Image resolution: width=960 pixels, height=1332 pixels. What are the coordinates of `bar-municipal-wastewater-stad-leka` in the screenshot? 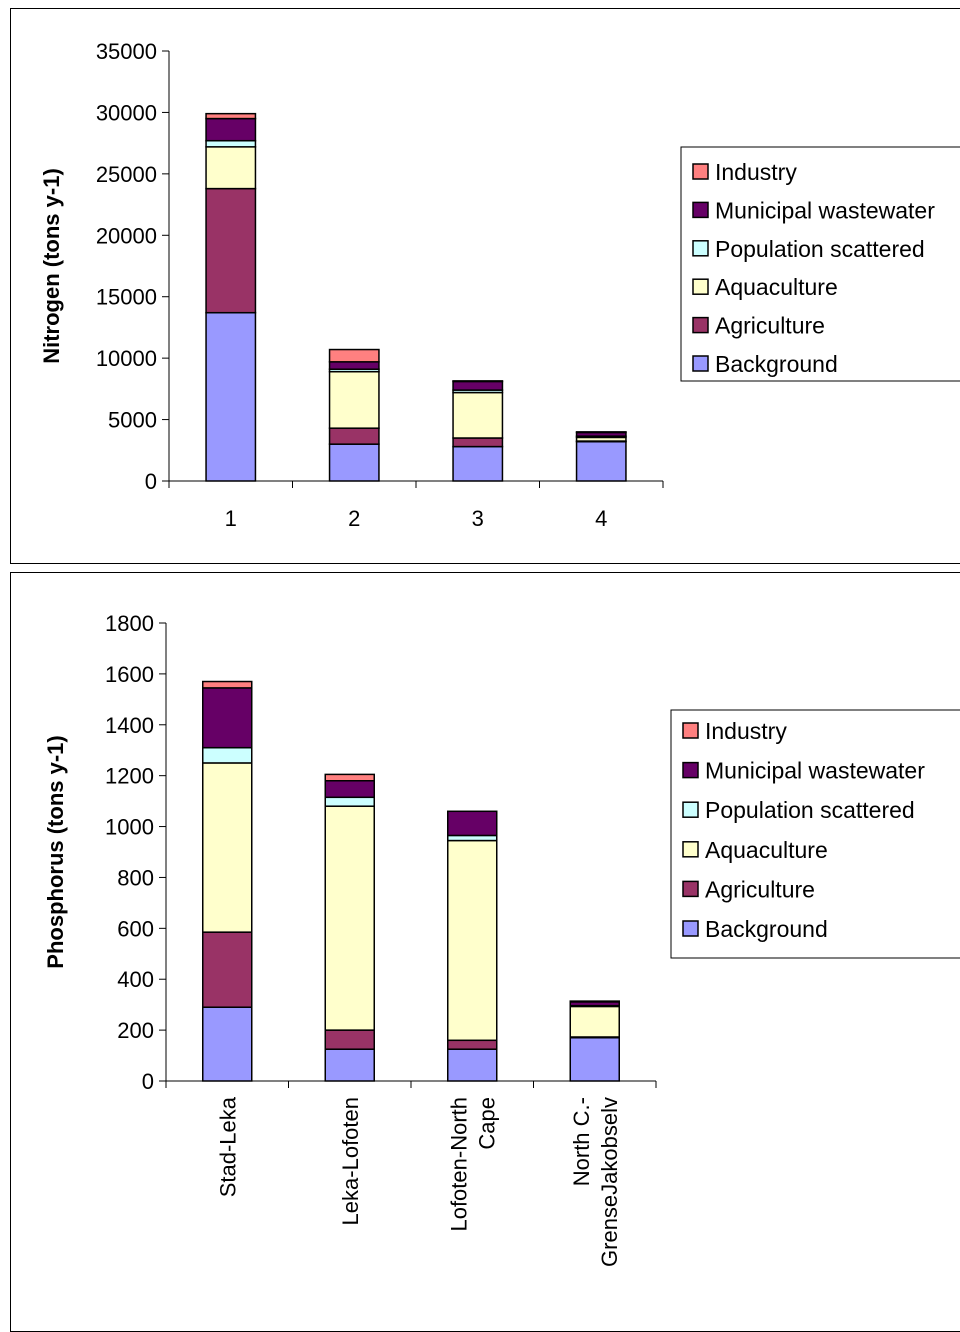 It's located at (227, 718).